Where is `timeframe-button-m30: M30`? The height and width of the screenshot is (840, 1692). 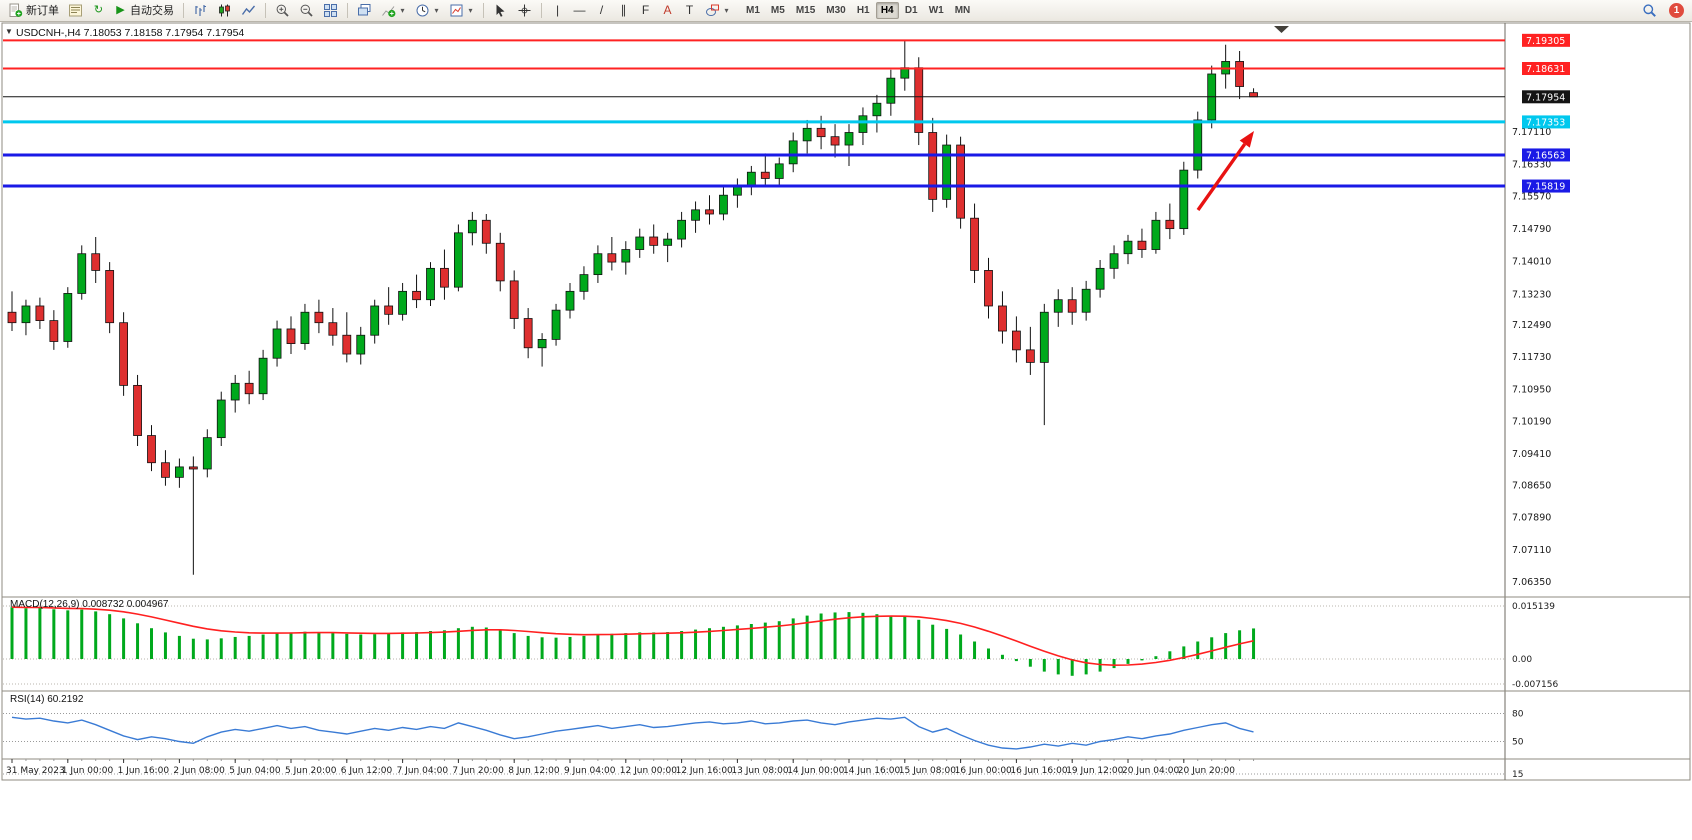
timeframe-button-m30: M30 is located at coordinates (835, 10).